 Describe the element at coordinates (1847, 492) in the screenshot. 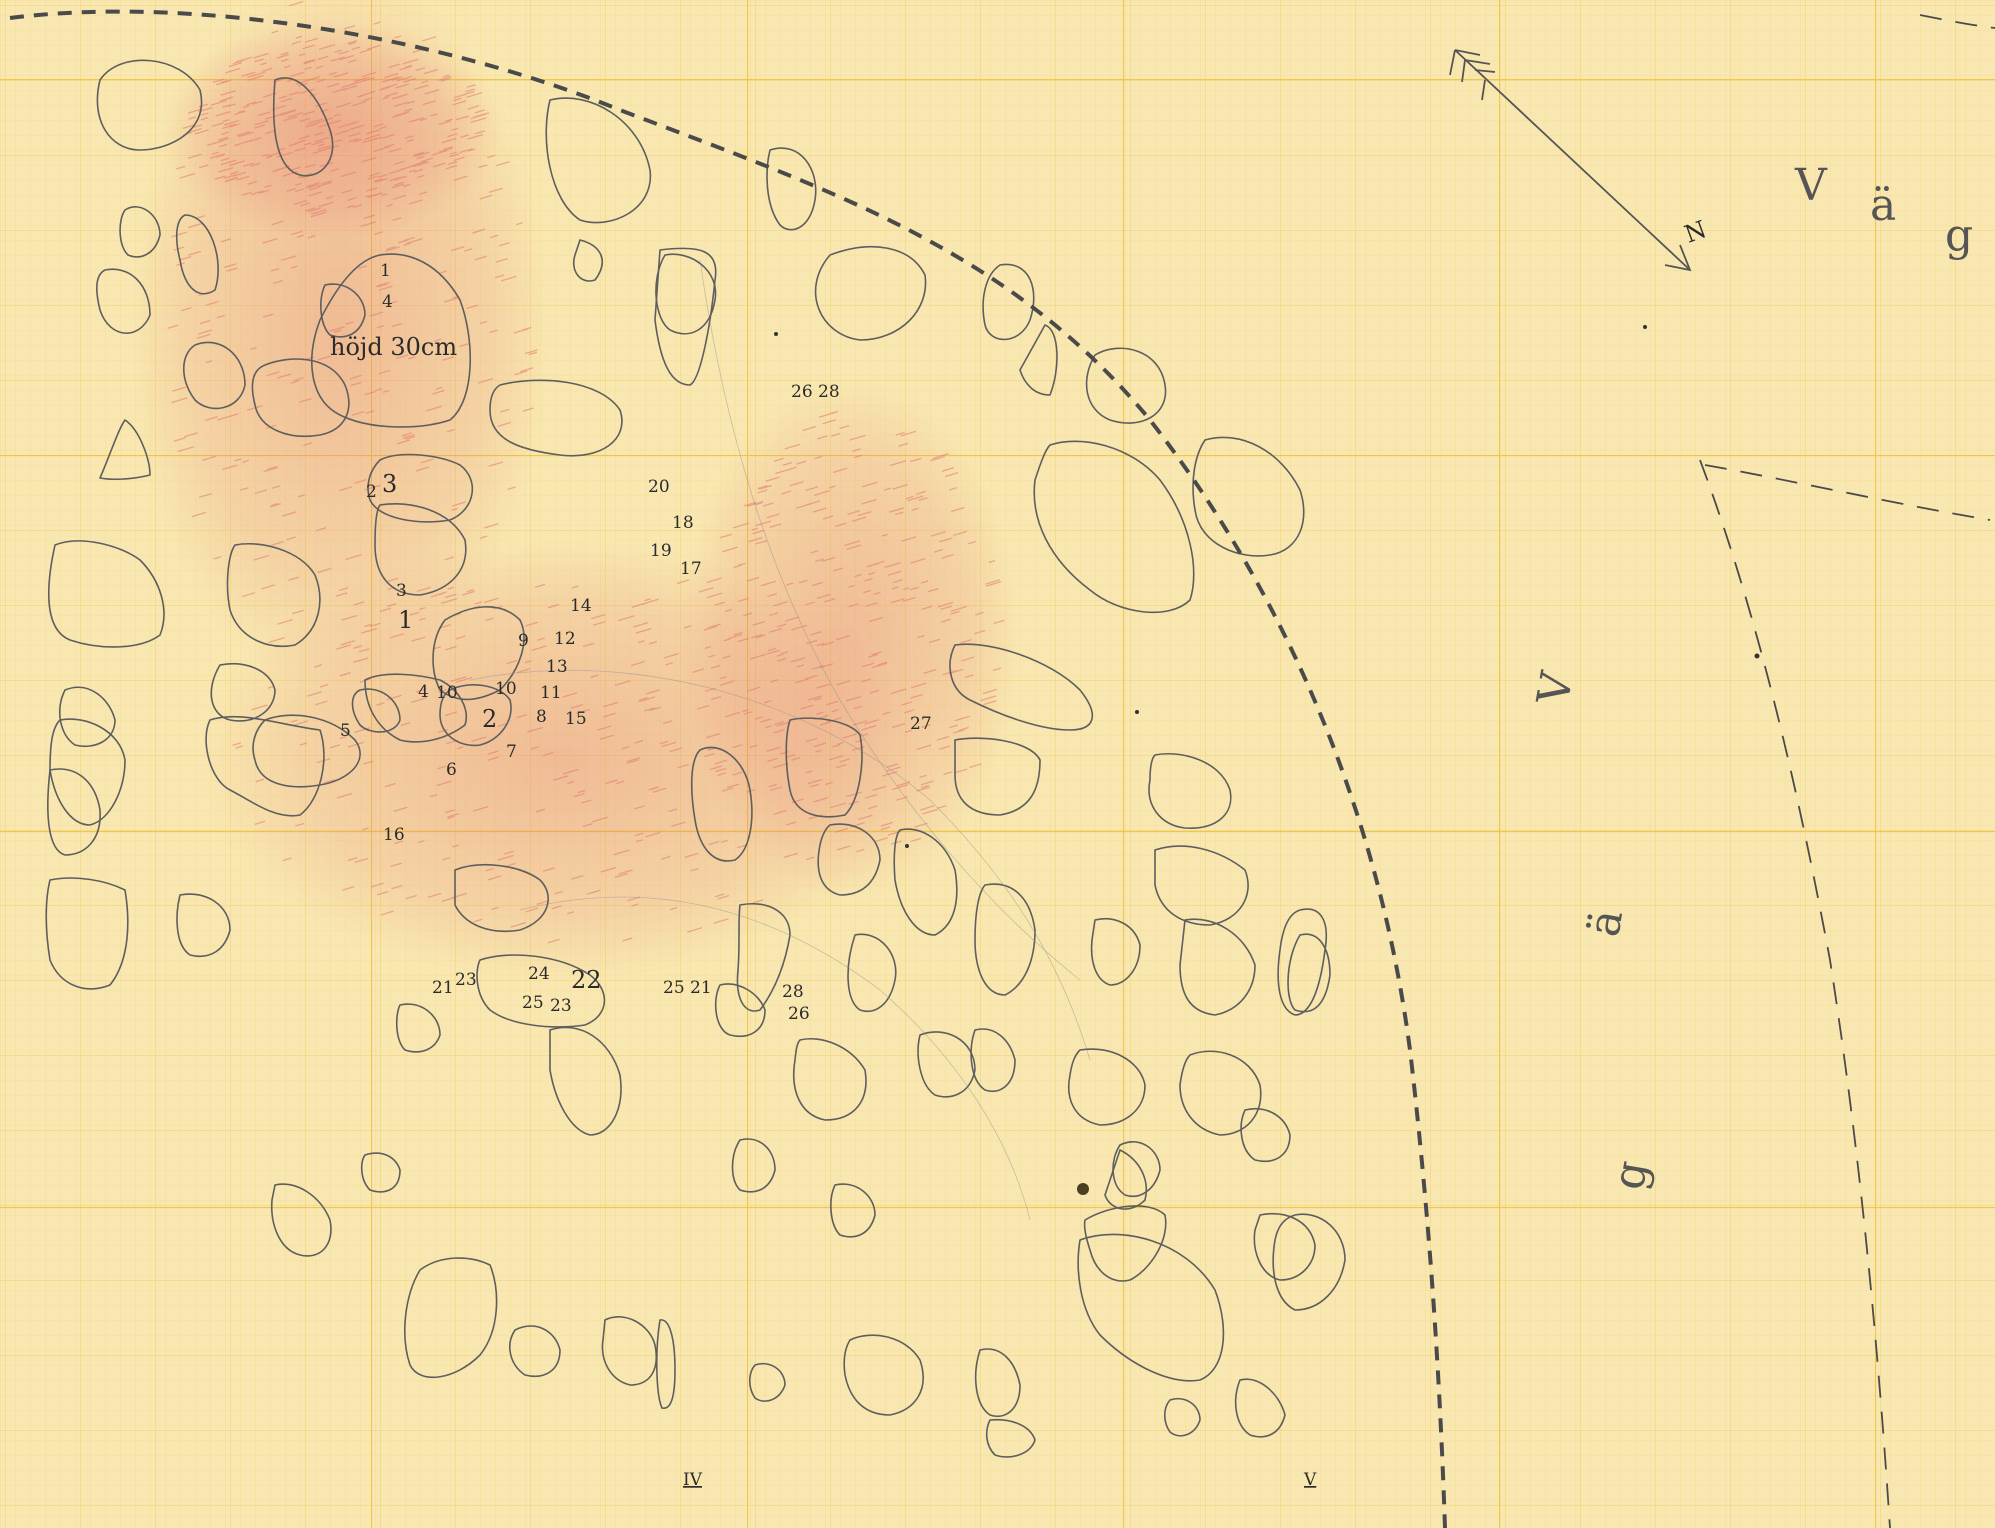

I see `road-dashed-top` at that location.